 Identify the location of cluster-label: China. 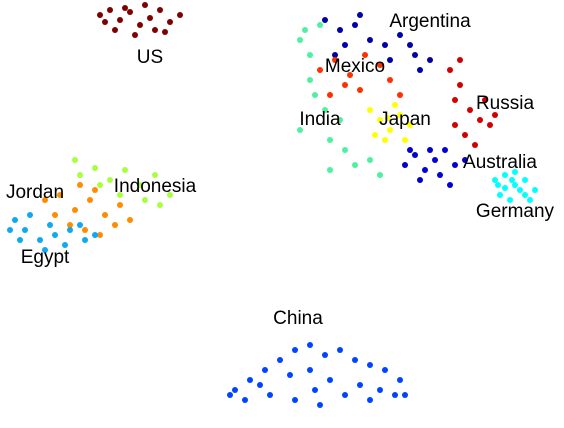
(298, 318).